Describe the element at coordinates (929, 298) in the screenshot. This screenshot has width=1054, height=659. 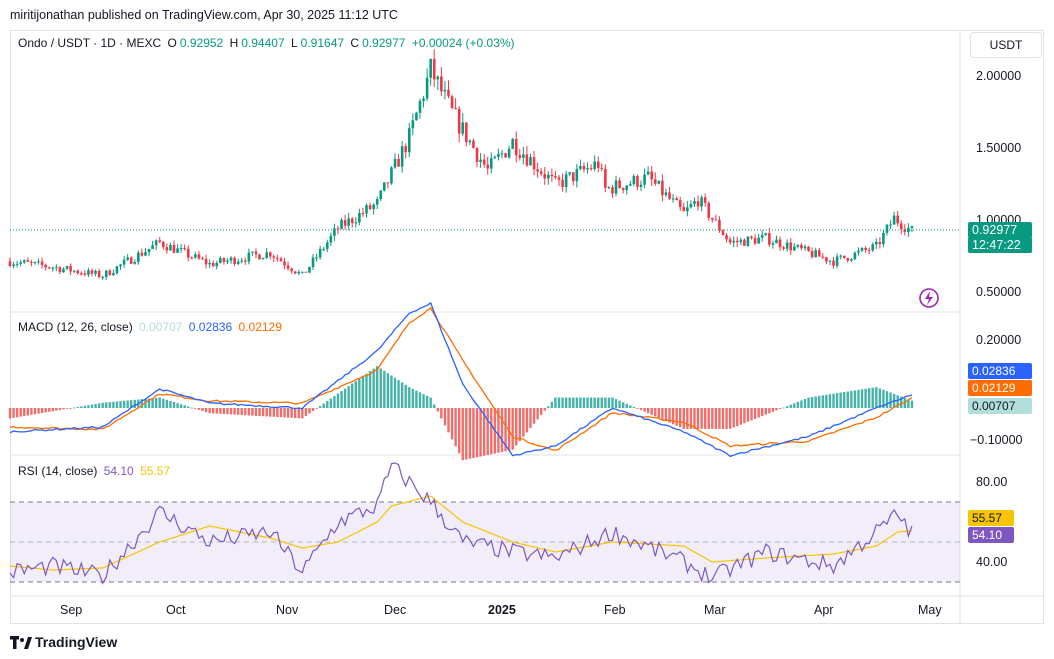
I see `lightning-icon` at that location.